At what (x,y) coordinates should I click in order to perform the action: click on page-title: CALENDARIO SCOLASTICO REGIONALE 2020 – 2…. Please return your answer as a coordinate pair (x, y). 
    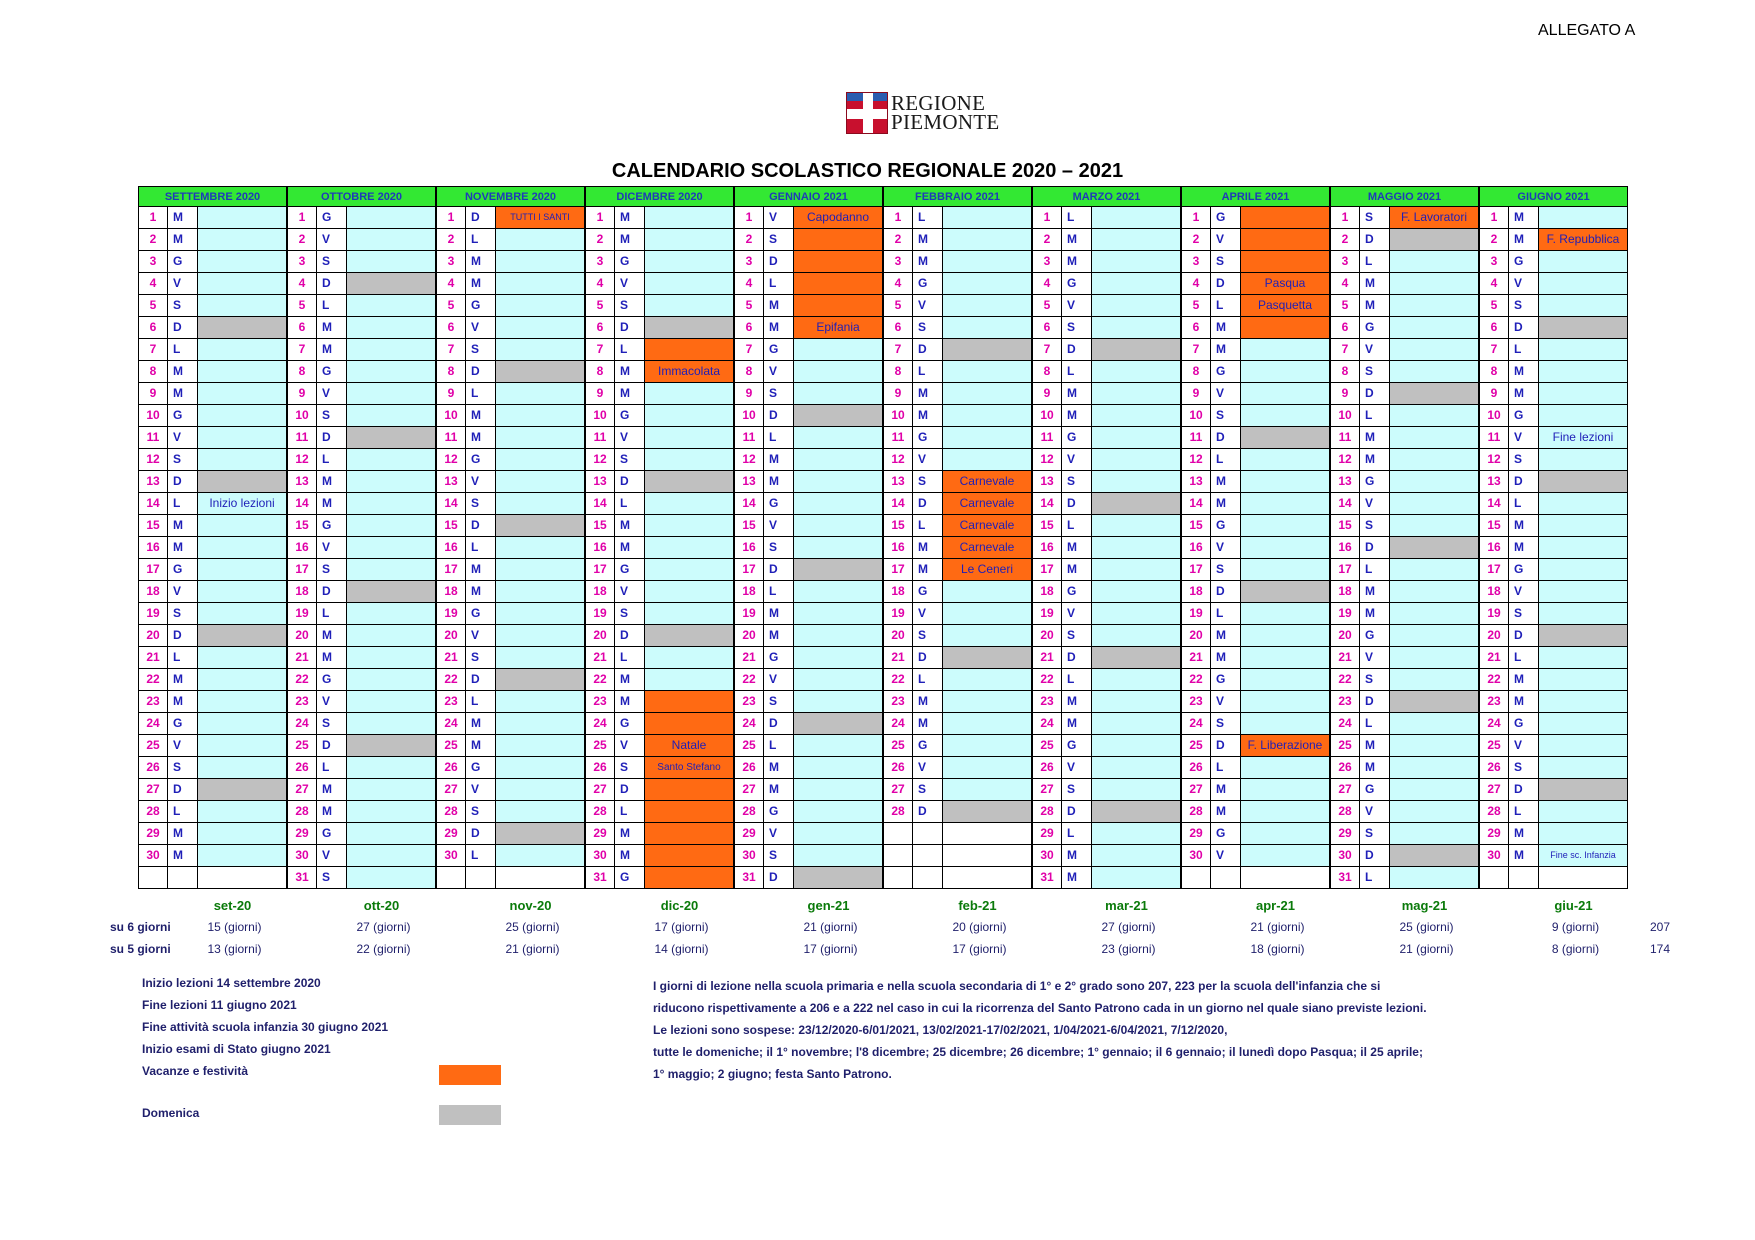
    Looking at the image, I should click on (867, 171).